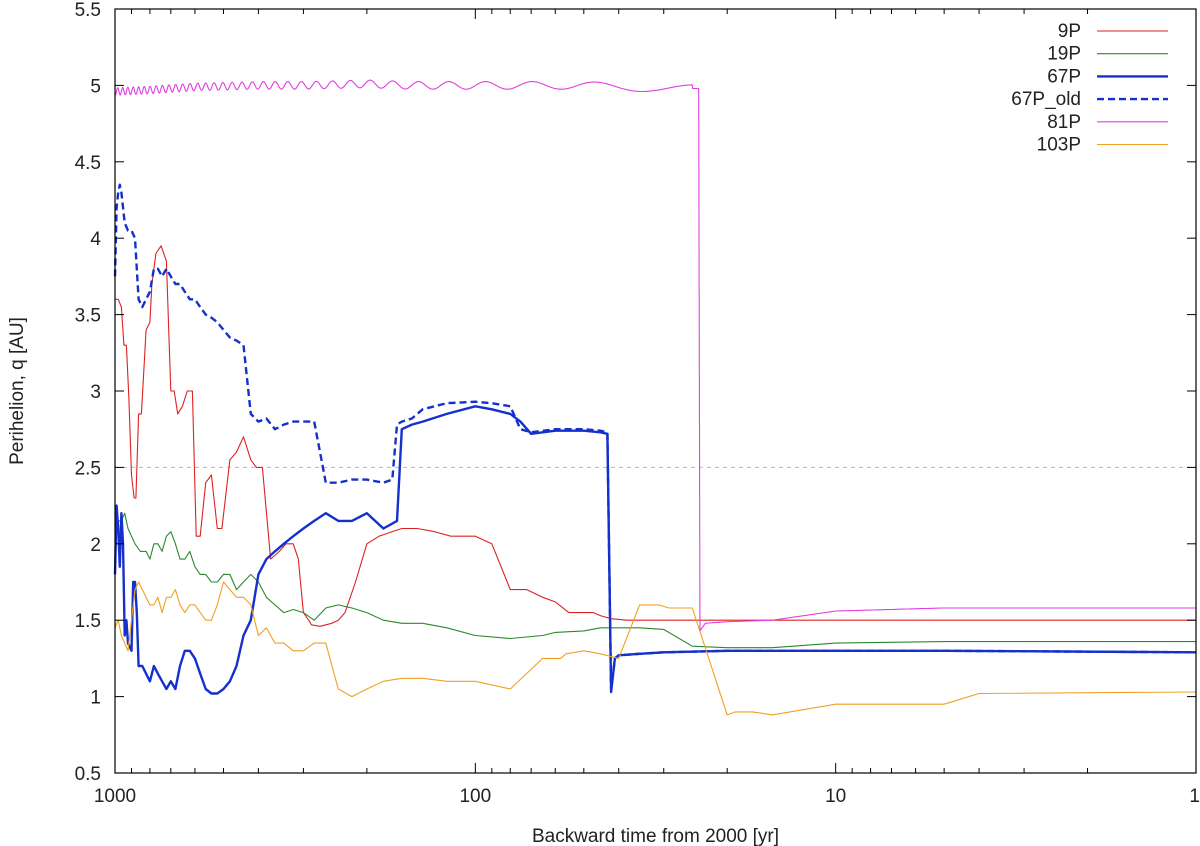 The height and width of the screenshot is (846, 1200). What do you see at coordinates (1064, 76) in the screenshot?
I see `legend-label: 67P` at bounding box center [1064, 76].